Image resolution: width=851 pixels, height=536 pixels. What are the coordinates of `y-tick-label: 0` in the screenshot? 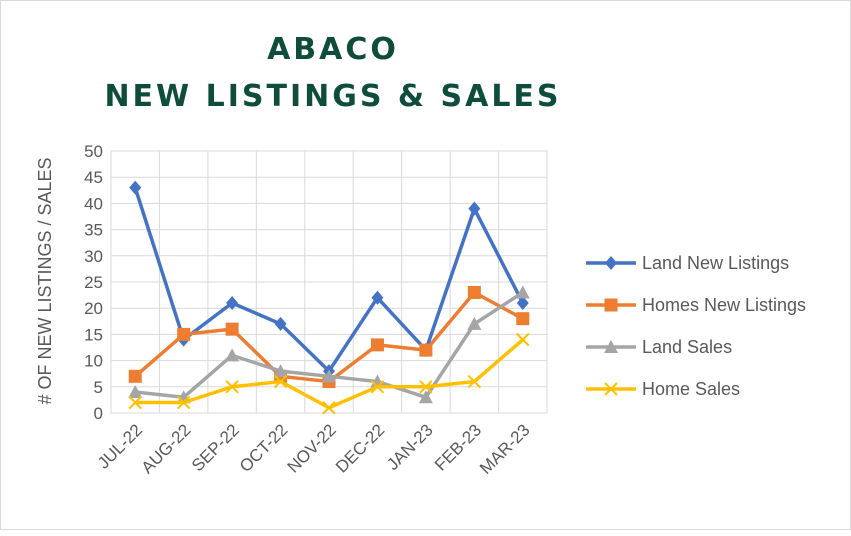 It's located at (98, 413).